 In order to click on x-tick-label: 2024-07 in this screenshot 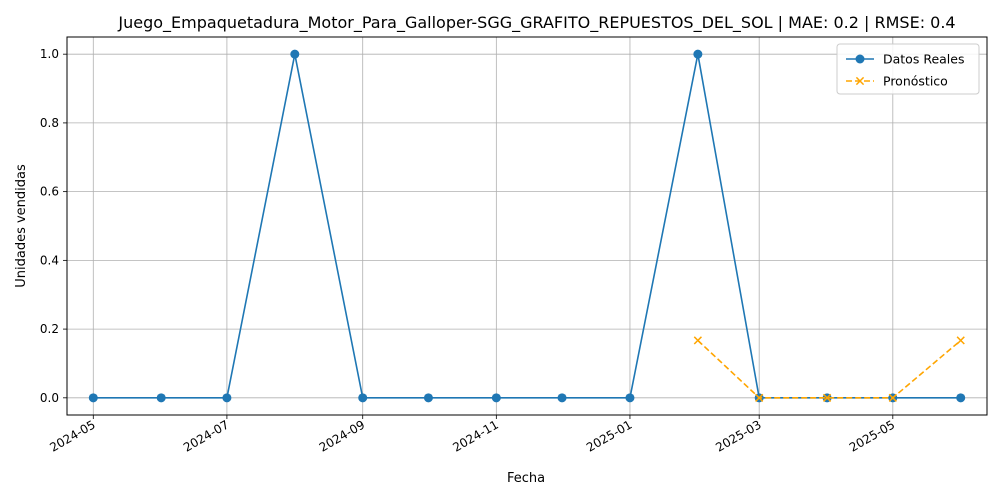, I will do `click(206, 435)`.